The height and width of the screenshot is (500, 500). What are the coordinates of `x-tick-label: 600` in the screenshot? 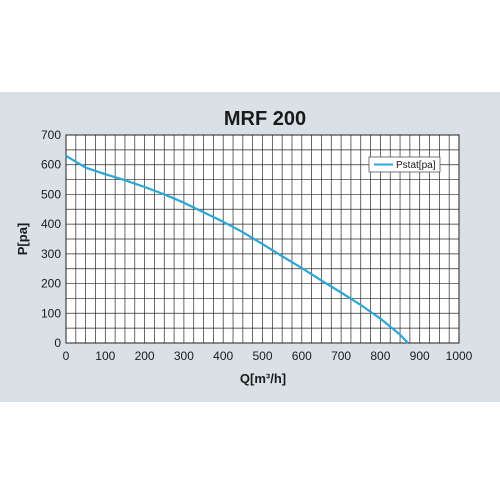 It's located at (302, 356).